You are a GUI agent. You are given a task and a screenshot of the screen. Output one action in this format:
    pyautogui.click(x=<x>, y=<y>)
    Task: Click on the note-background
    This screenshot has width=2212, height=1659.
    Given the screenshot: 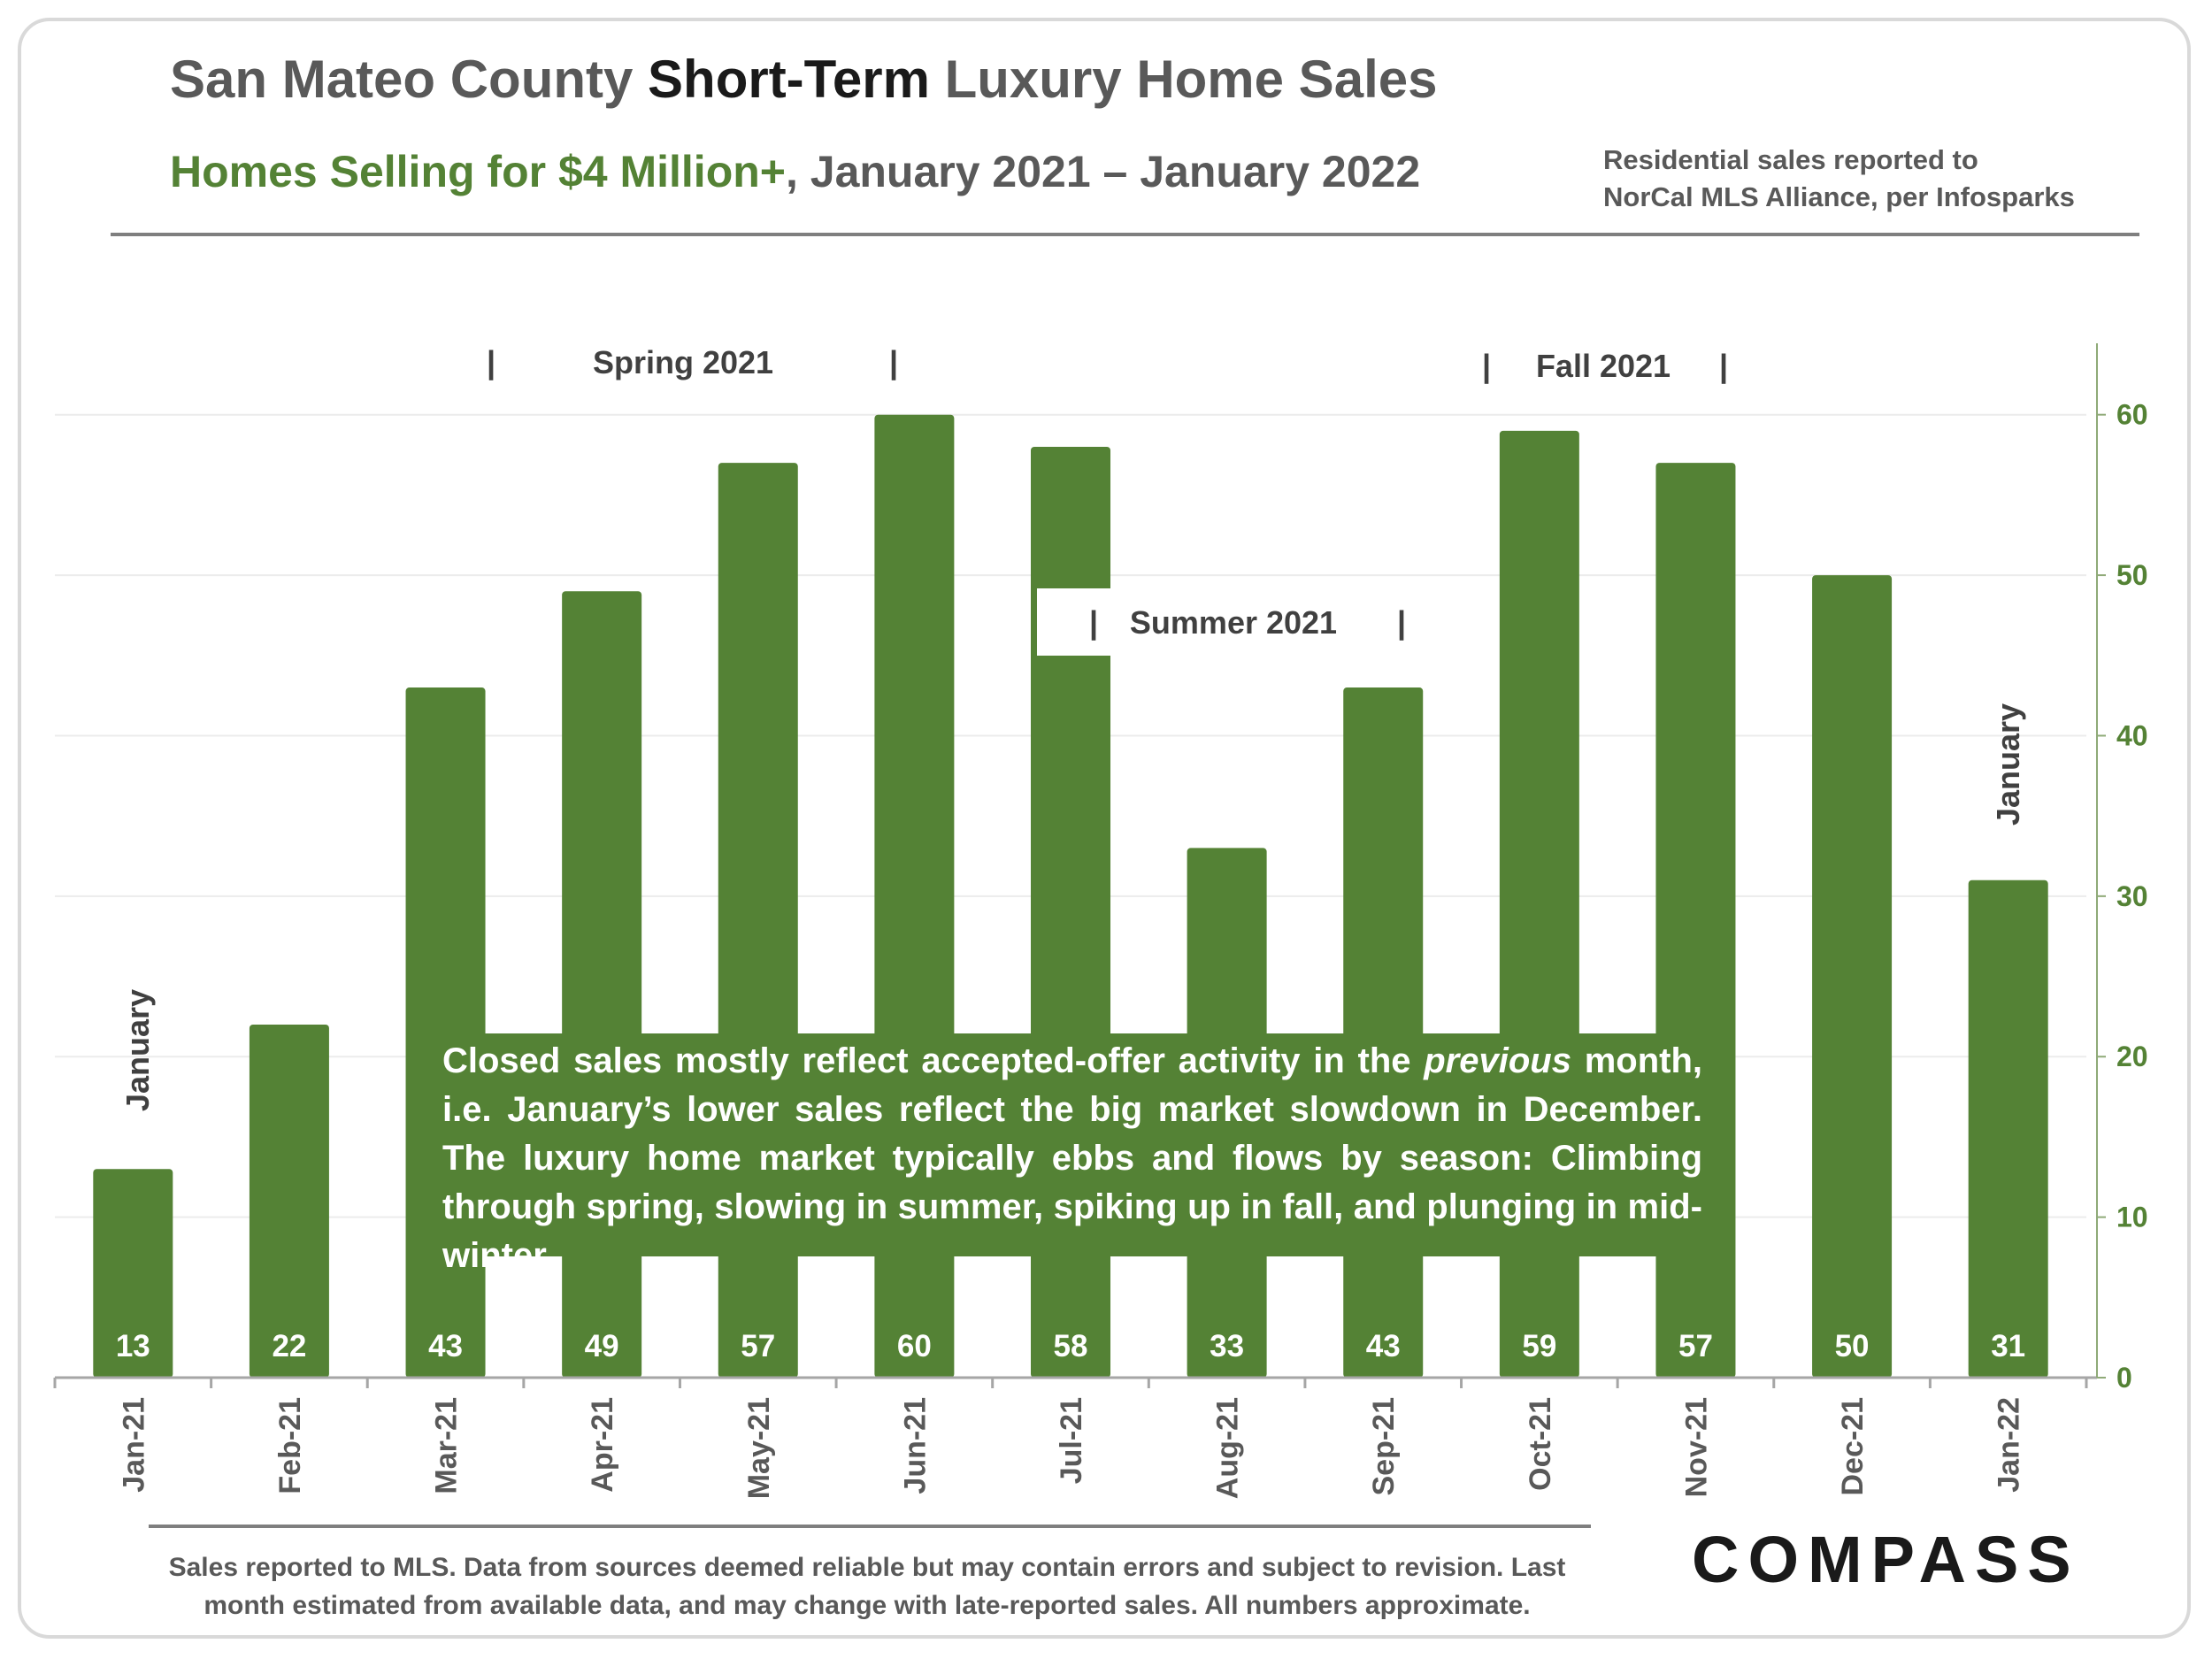 What is the action you would take?
    pyautogui.click(x=1066, y=1145)
    